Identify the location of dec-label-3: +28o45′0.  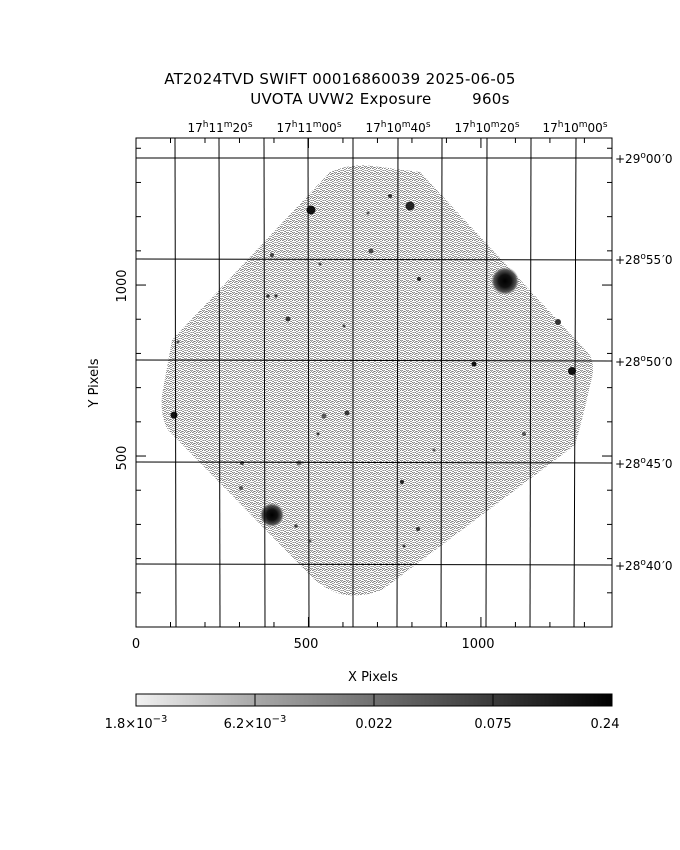
(644, 463).